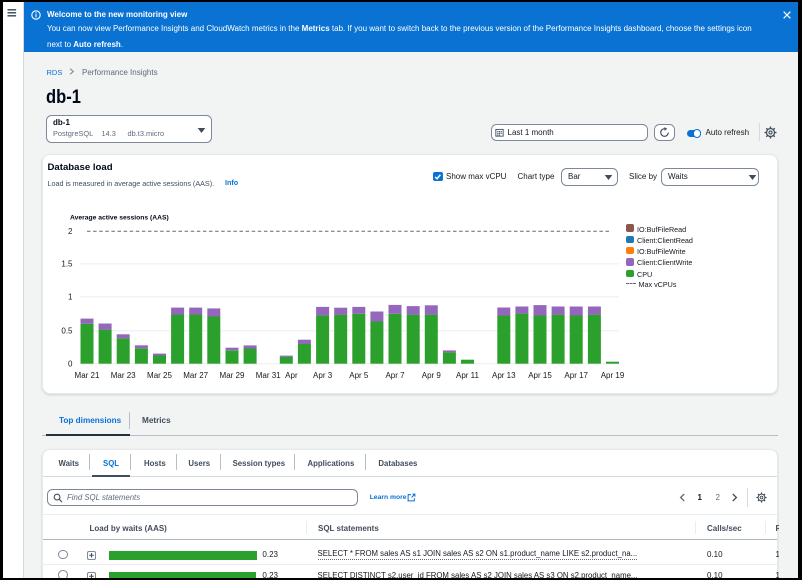 This screenshot has width=802, height=580. Describe the element at coordinates (119, 218) in the screenshot. I see `svg-text: Average active sessions (AAS)` at that location.